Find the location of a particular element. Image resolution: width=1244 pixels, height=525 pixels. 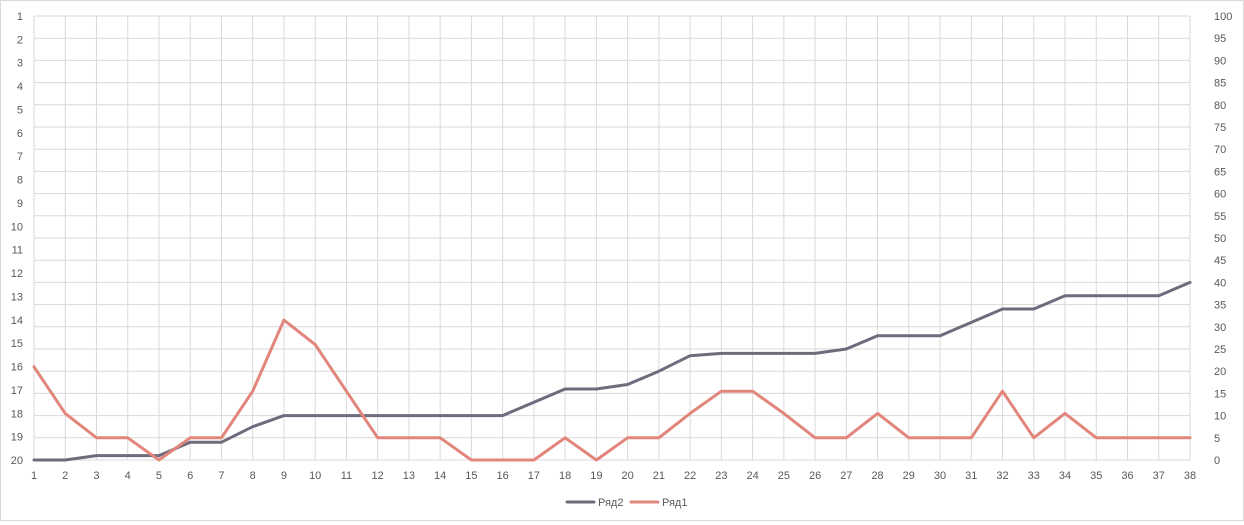

right-axis-tick-label: 40 is located at coordinates (1220, 283).